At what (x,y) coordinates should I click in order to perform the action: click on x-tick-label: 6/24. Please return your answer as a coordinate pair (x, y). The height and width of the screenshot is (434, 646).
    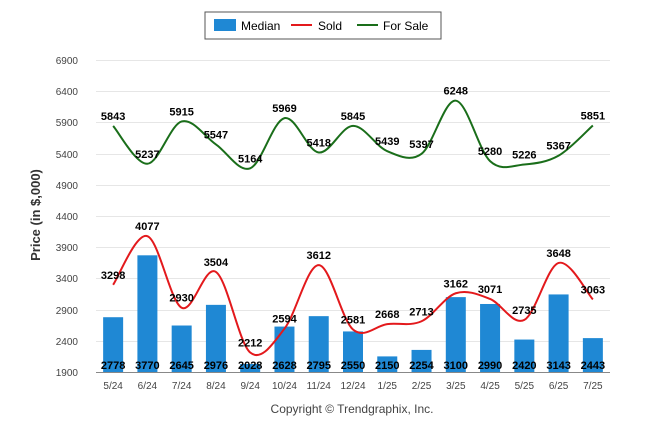
    Looking at the image, I should click on (148, 386).